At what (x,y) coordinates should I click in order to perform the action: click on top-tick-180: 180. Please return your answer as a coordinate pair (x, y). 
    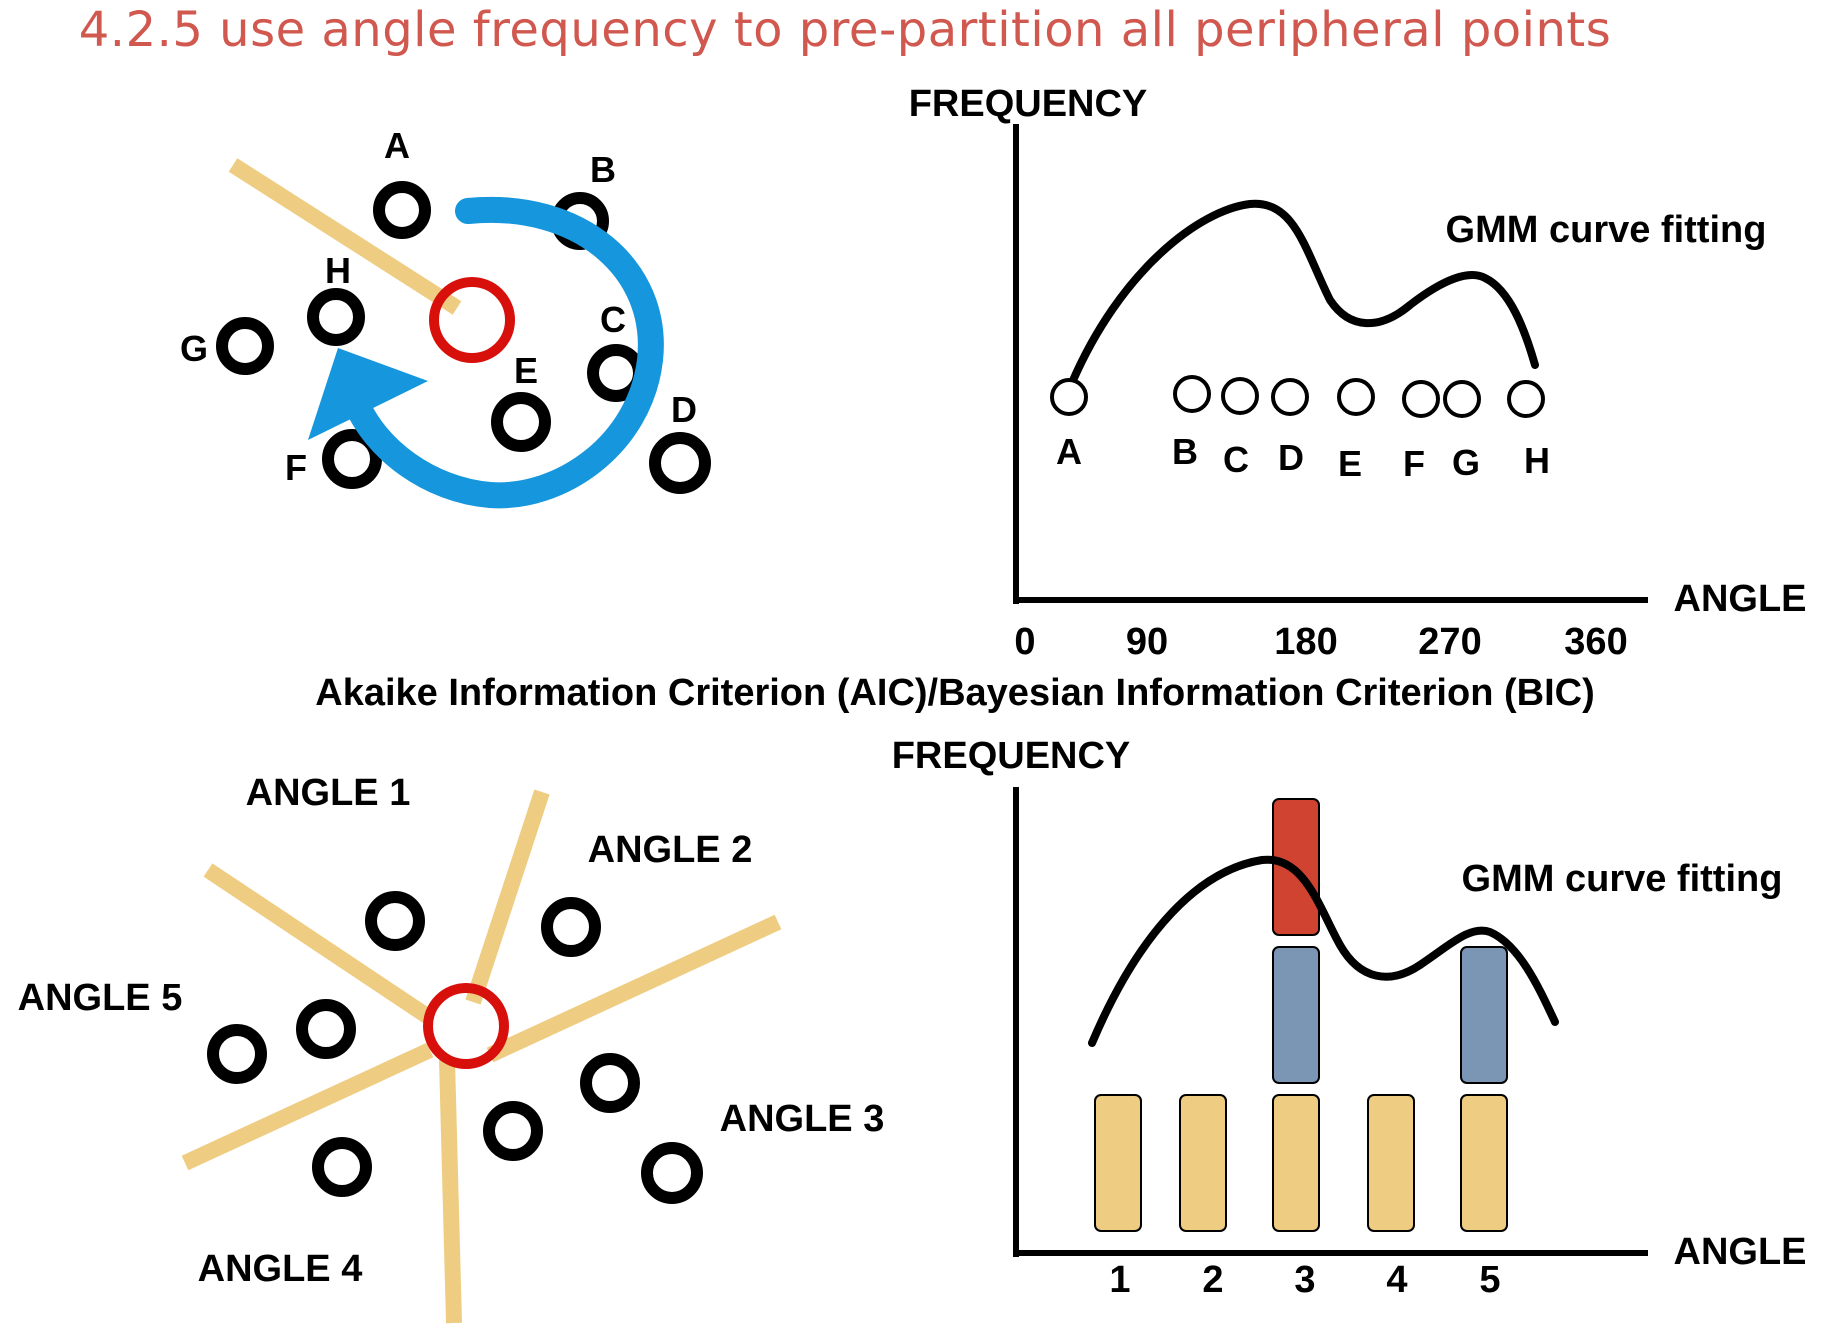
    Looking at the image, I should click on (1305, 642).